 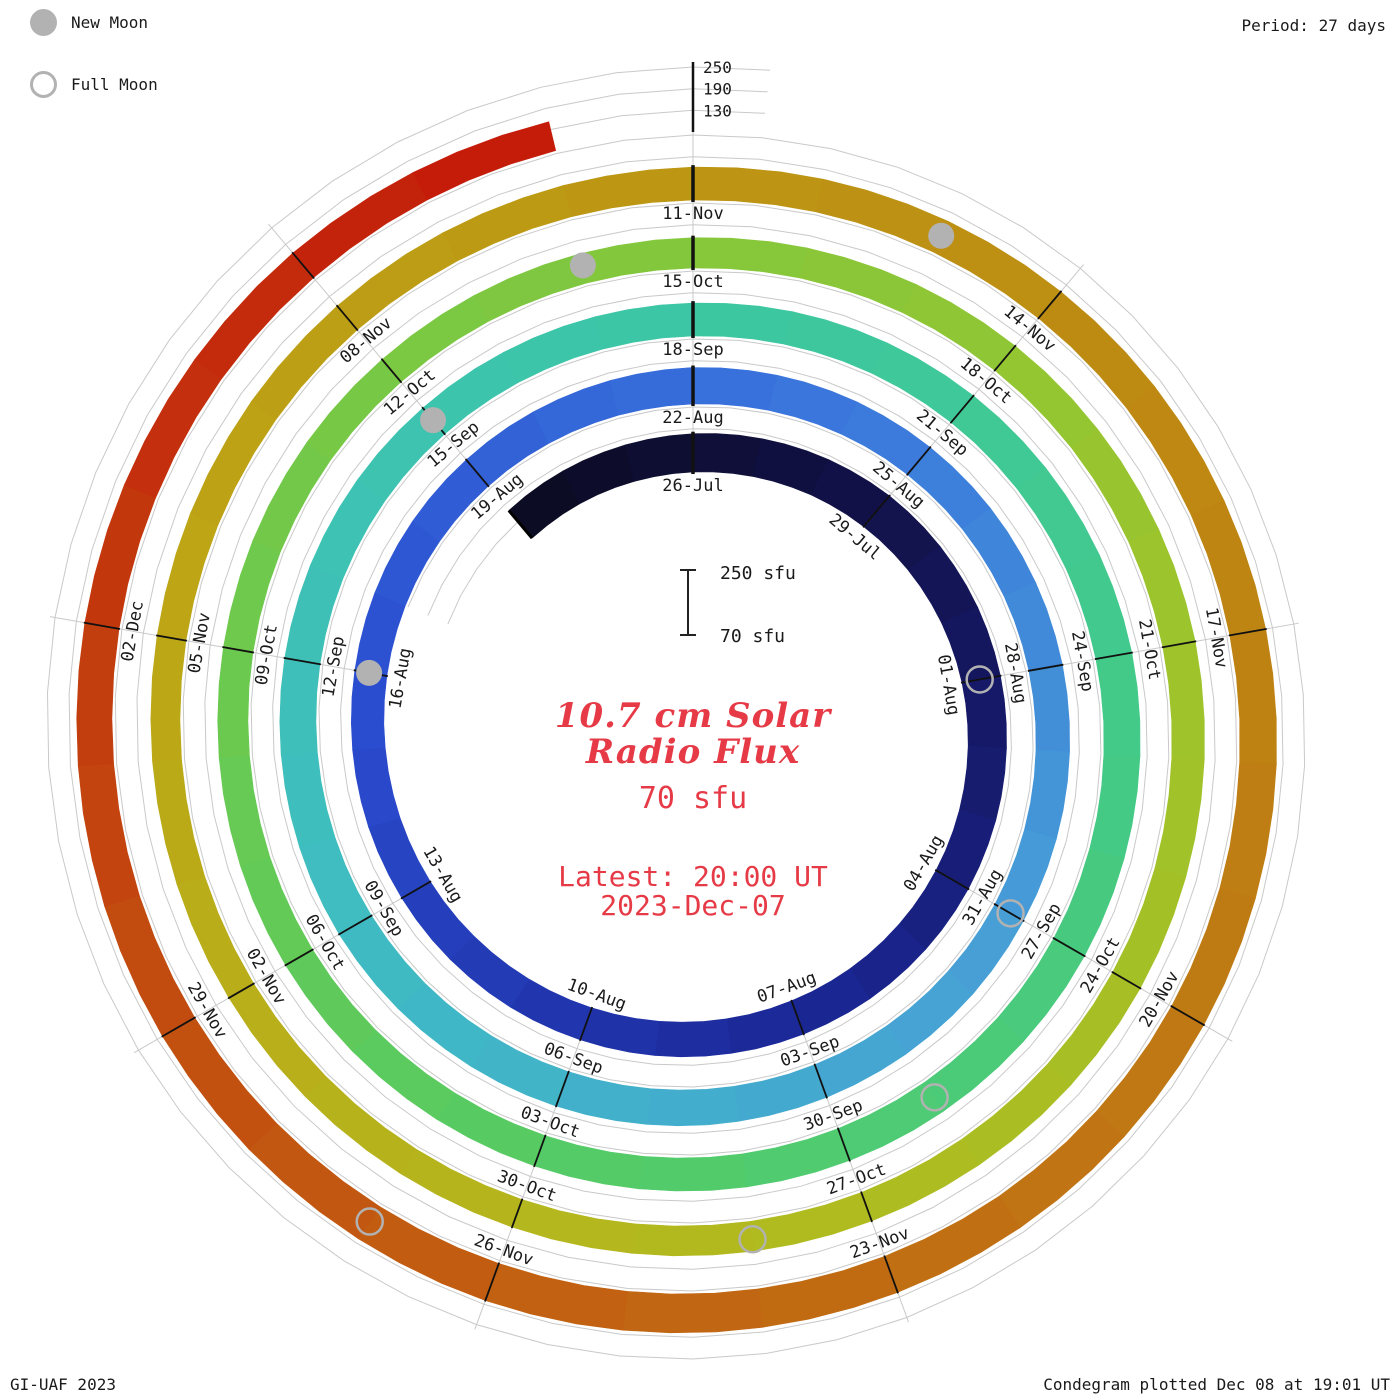 I want to click on radial-axis-label: 190, so click(x=717, y=89).